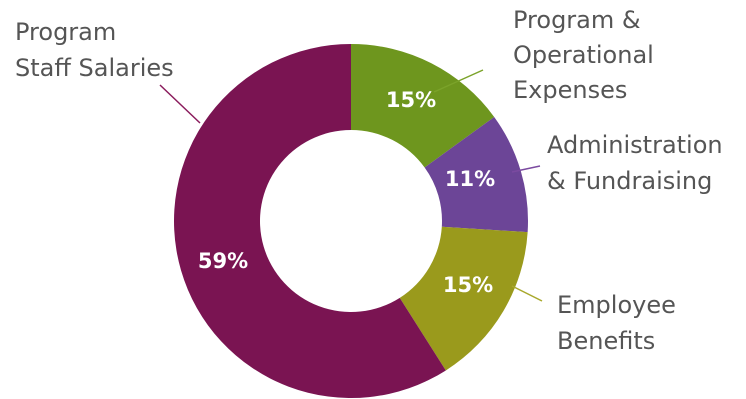 This screenshot has height=399, width=746. Describe the element at coordinates (527, 293) in the screenshot. I see `leader-line-employee-benefits` at that location.